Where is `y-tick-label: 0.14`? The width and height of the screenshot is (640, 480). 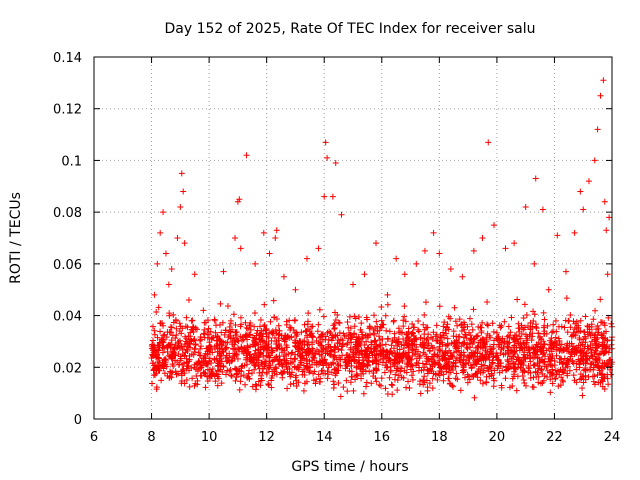 y-tick-label: 0.14 is located at coordinates (67, 58).